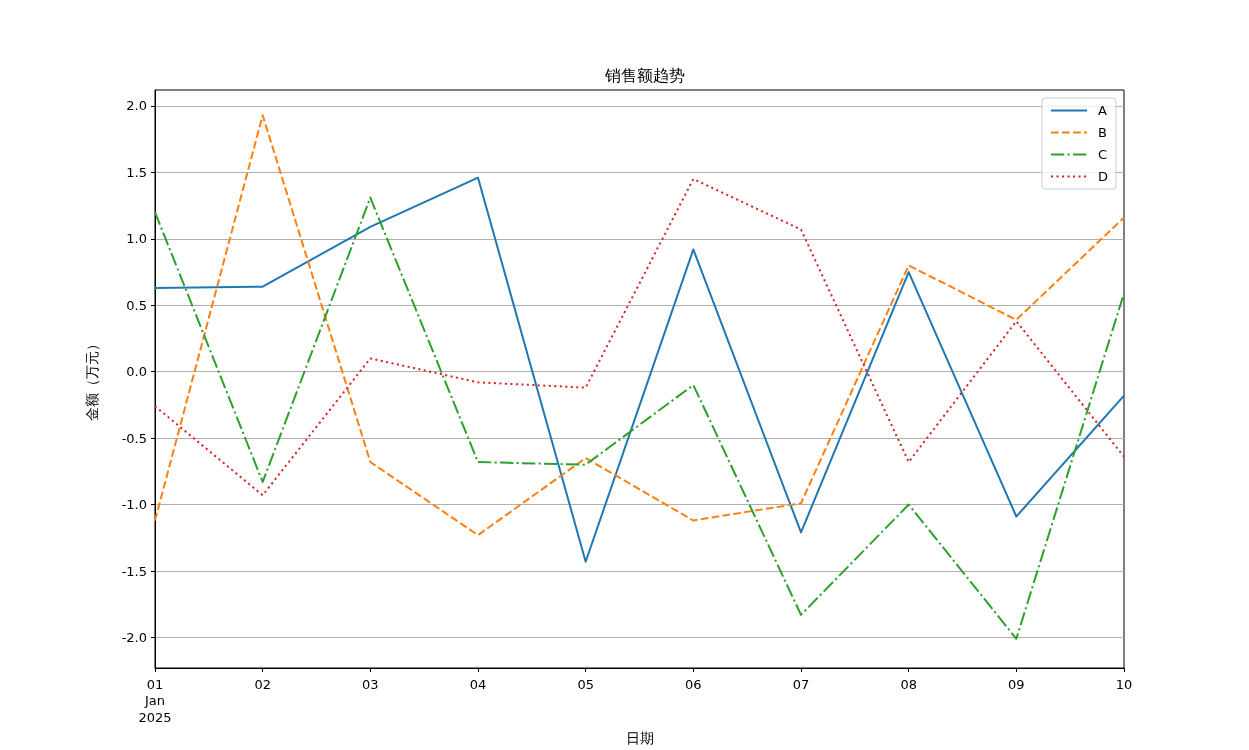 The width and height of the screenshot is (1249, 750). What do you see at coordinates (1102, 132) in the screenshot?
I see `legend-label: B` at bounding box center [1102, 132].